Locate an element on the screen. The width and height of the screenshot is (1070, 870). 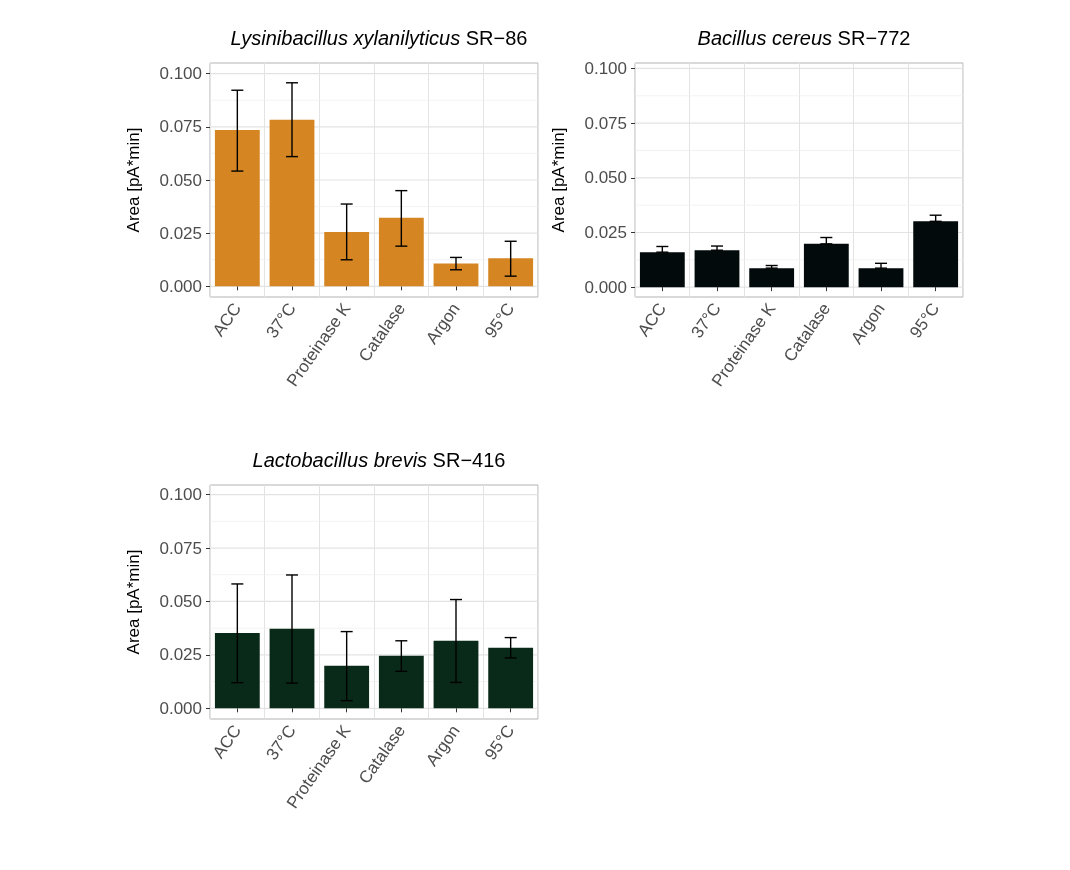
chart-title: Lactobacillus brevis SR−416 is located at coordinates (379, 460).